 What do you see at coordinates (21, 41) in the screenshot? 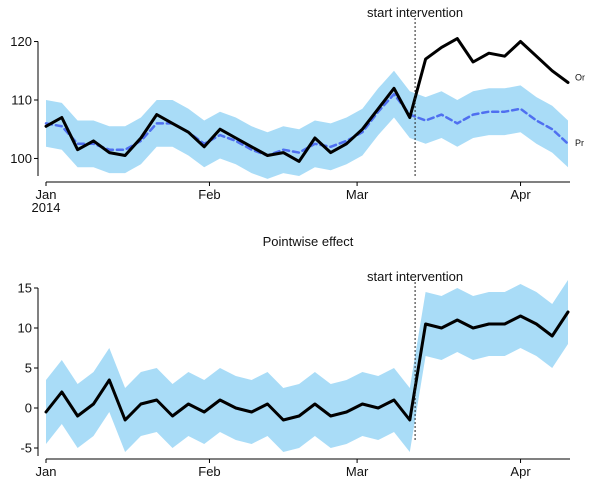
I see `y-tick-label: 120` at bounding box center [21, 41].